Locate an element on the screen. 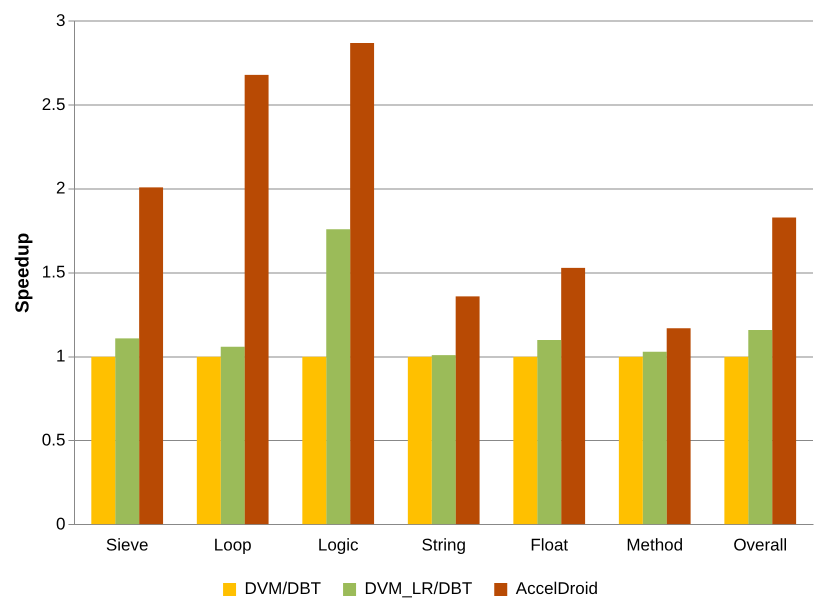 Image resolution: width=827 pixels, height=616 pixels. x-tick-label: String is located at coordinates (444, 544).